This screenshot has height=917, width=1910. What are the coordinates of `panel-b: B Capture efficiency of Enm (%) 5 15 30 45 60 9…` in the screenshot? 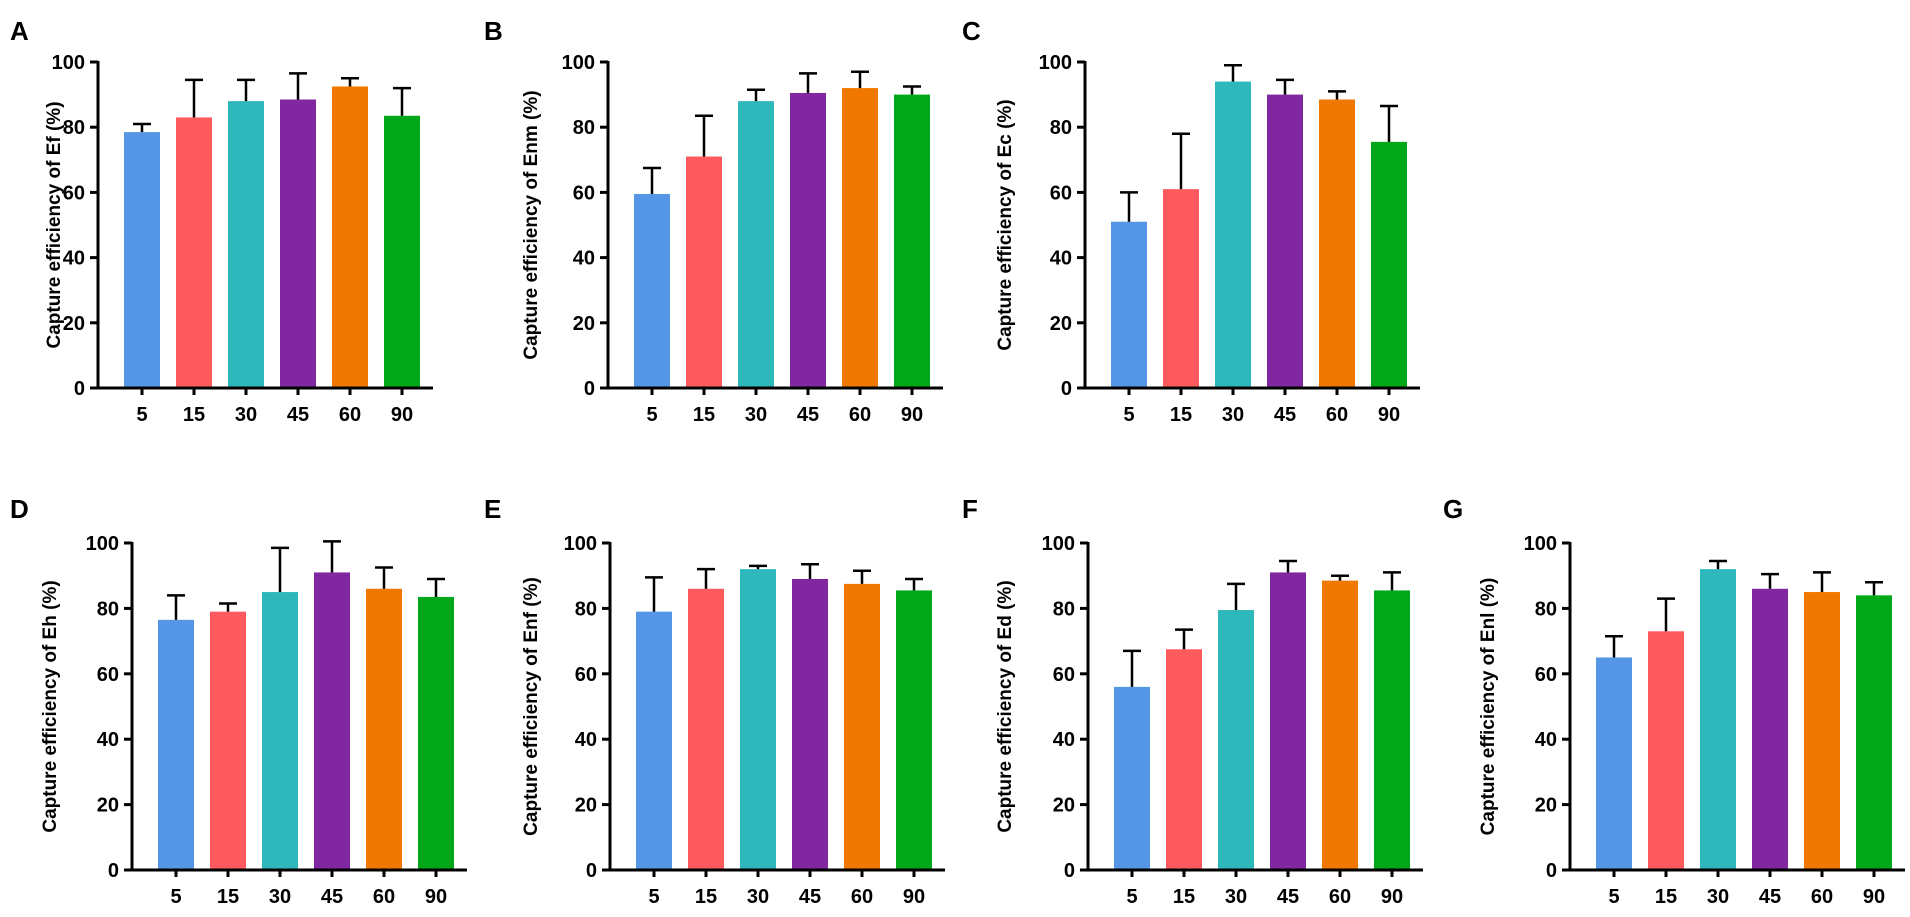 It's located at (713, 221).